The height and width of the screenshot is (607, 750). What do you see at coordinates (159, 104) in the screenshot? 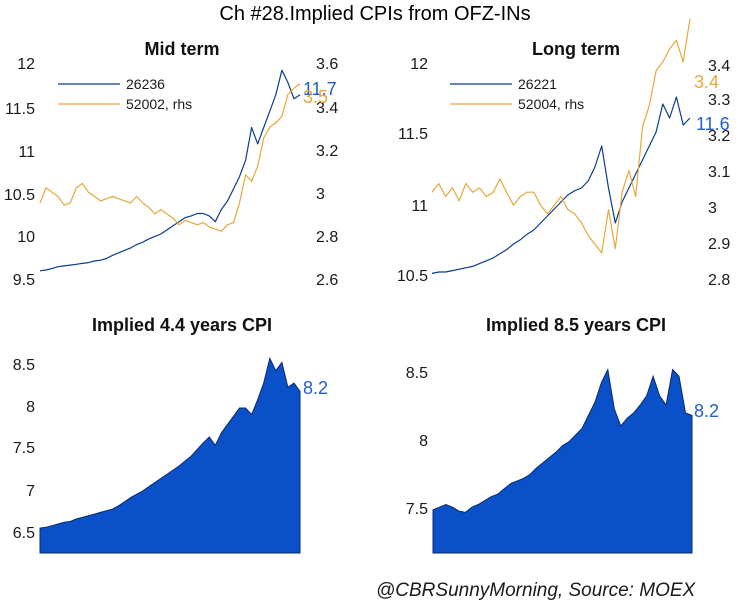
I see `legend-label: 52002, rhs` at bounding box center [159, 104].